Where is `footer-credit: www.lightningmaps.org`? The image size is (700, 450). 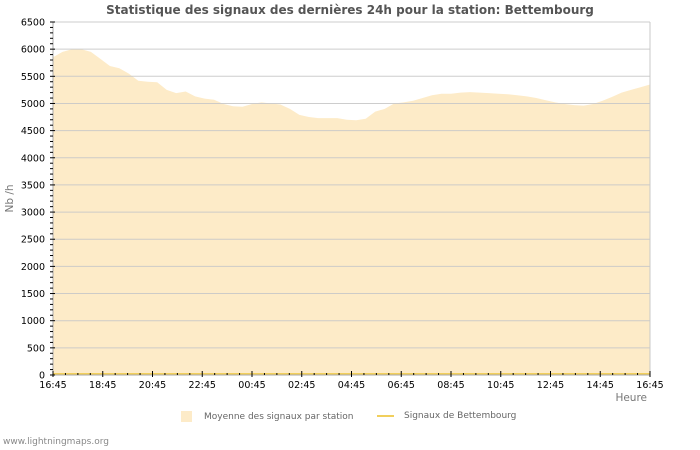
footer-credit: www.lightningmaps.org is located at coordinates (56, 442).